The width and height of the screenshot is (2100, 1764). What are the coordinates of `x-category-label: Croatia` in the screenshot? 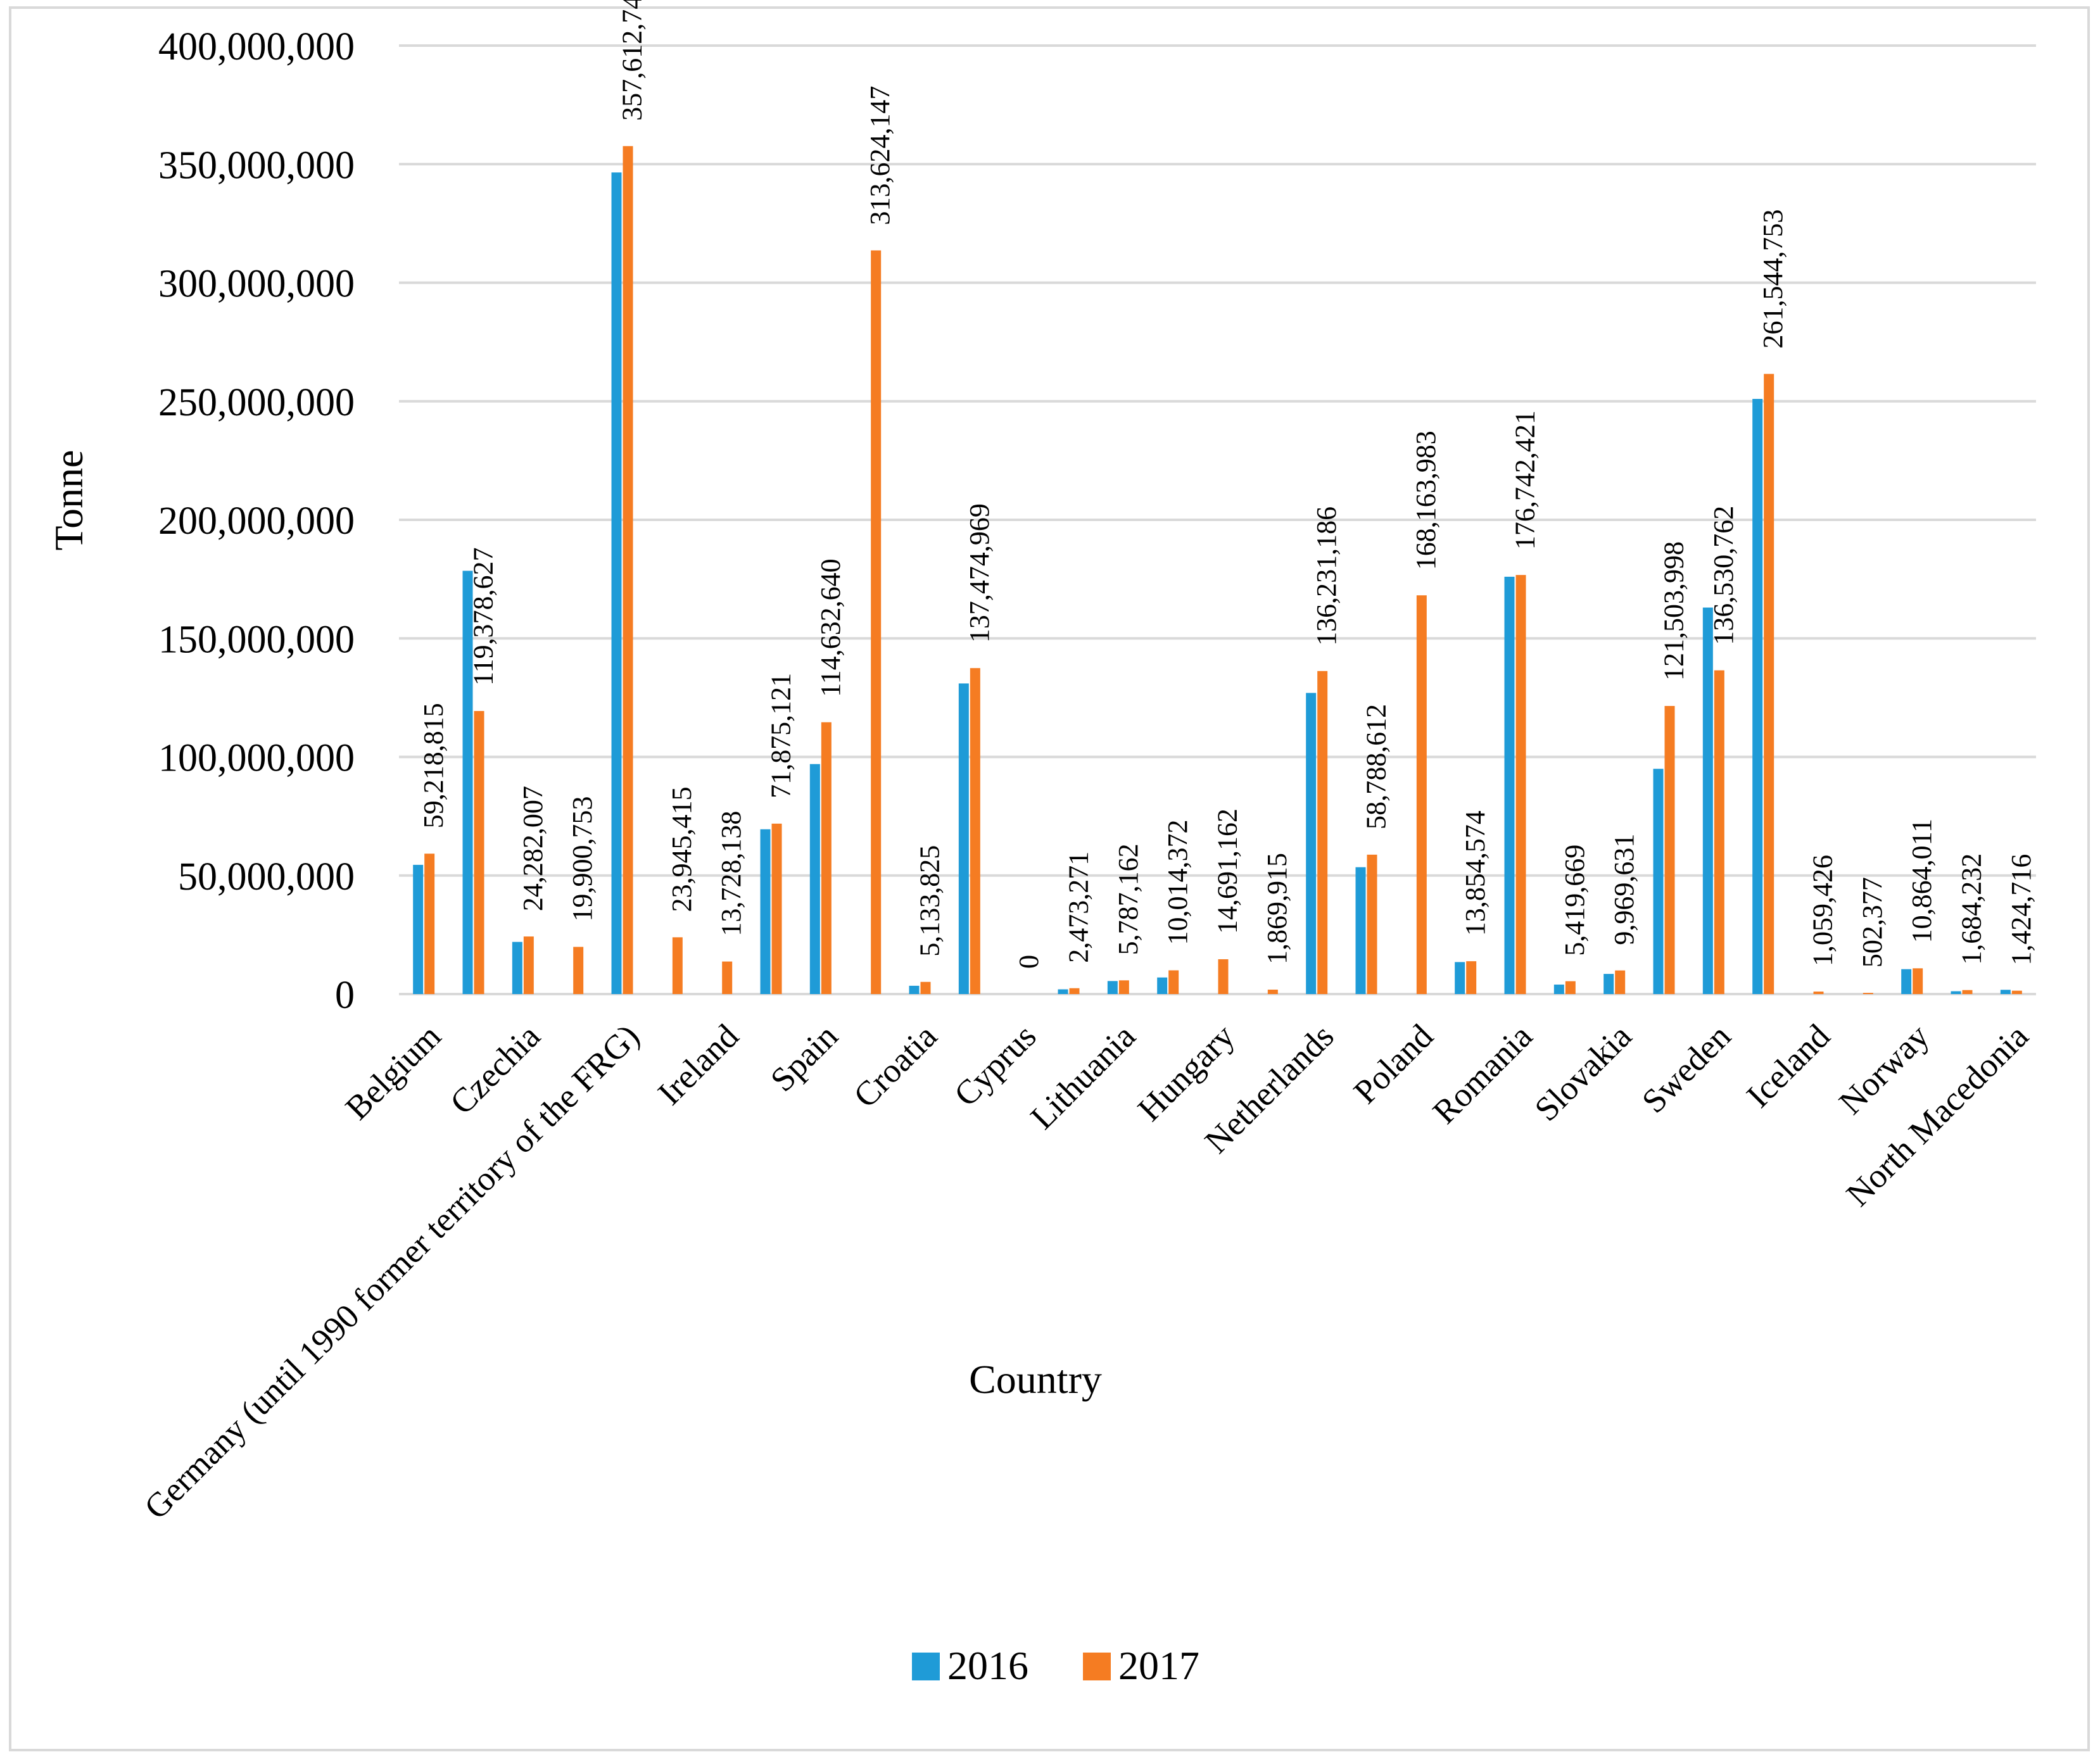 It's located at (895, 1066).